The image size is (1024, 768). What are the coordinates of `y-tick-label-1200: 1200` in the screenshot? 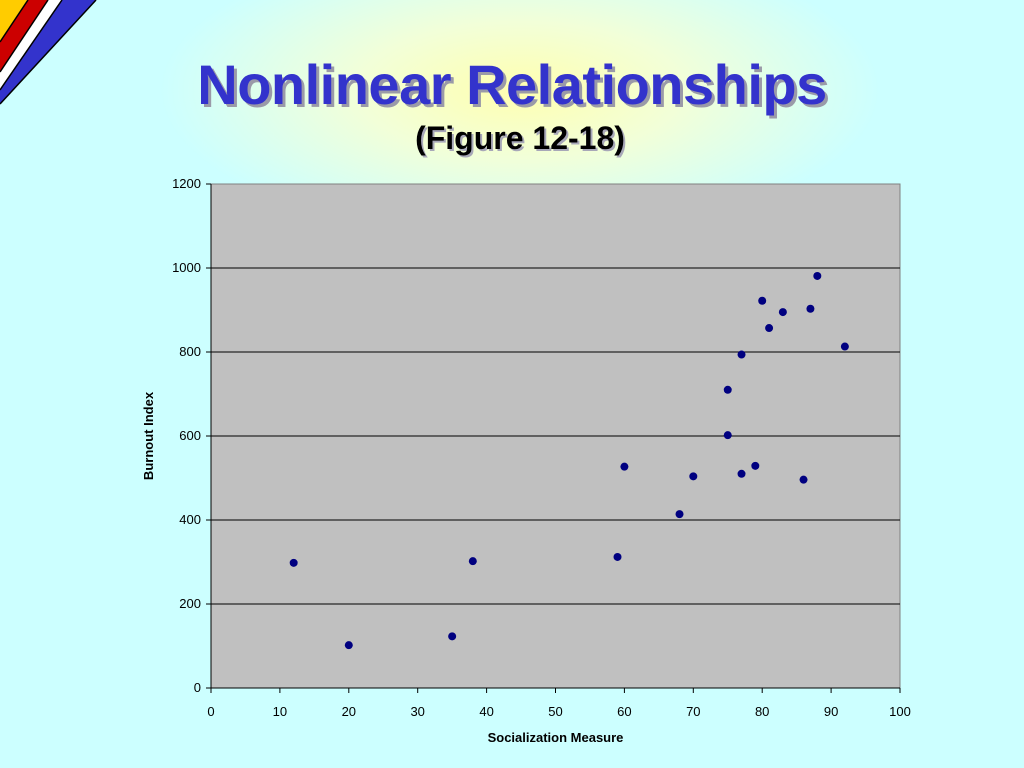 It's located at (186, 183).